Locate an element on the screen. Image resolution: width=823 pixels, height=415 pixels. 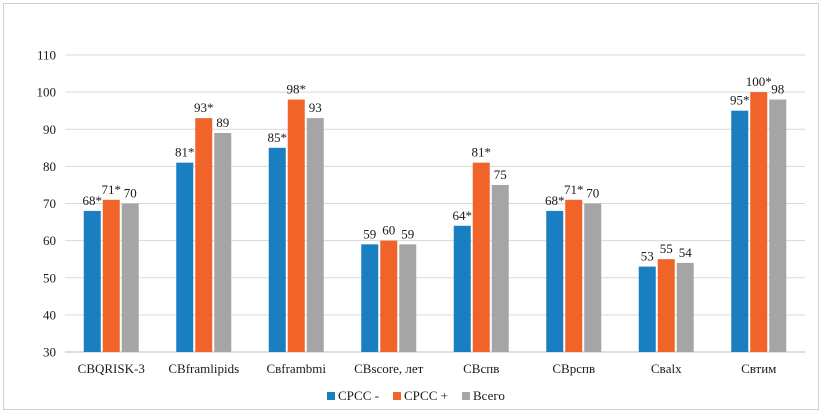
data-label: 89 is located at coordinates (222, 122).